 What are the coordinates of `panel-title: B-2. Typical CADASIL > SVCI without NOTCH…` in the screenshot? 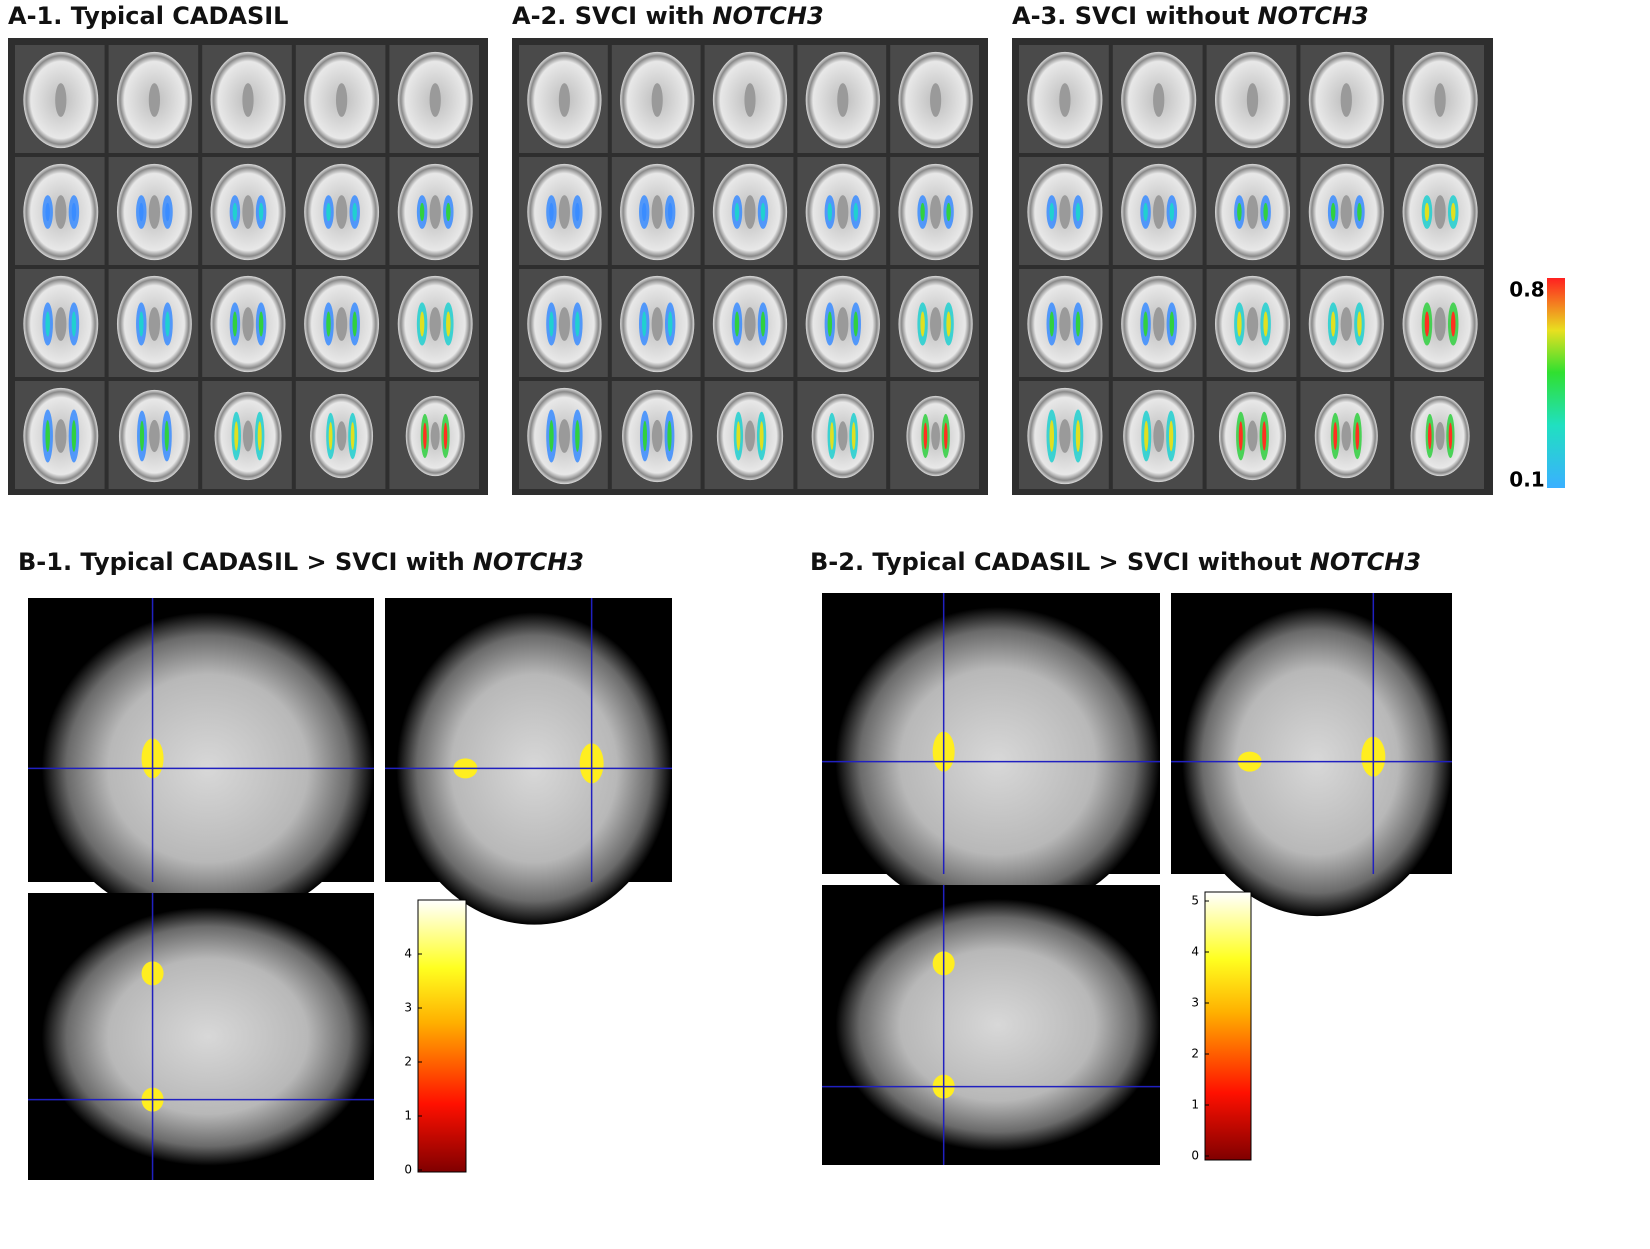 It's located at (1115, 562).